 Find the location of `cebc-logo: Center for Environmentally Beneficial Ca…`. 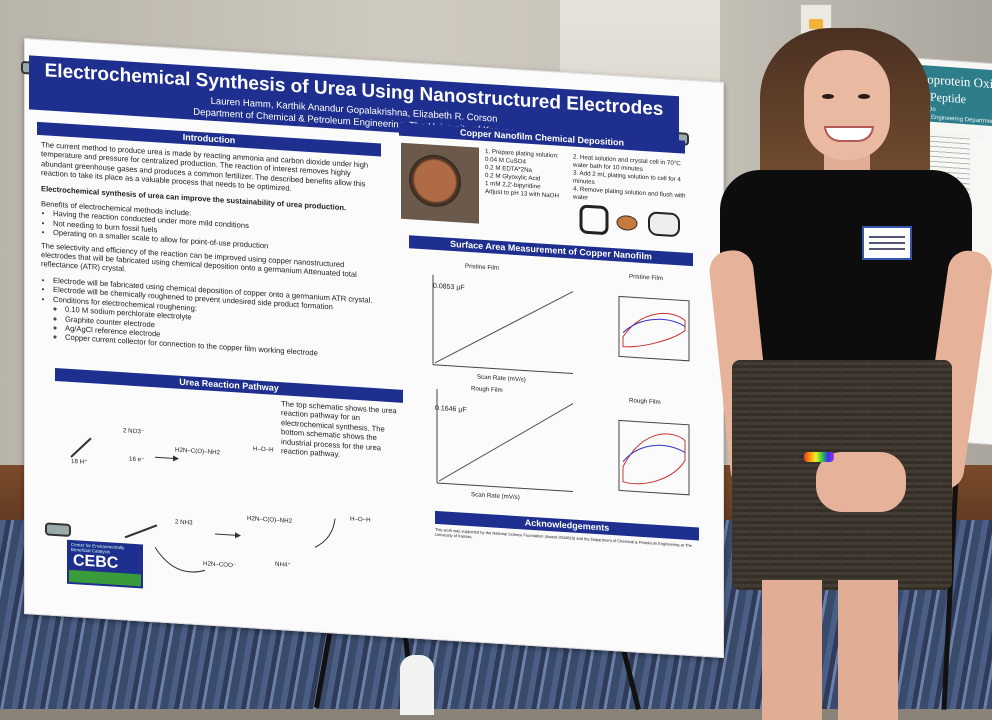

cebc-logo: Center for Environmentally Beneficial Ca… is located at coordinates (105, 564).